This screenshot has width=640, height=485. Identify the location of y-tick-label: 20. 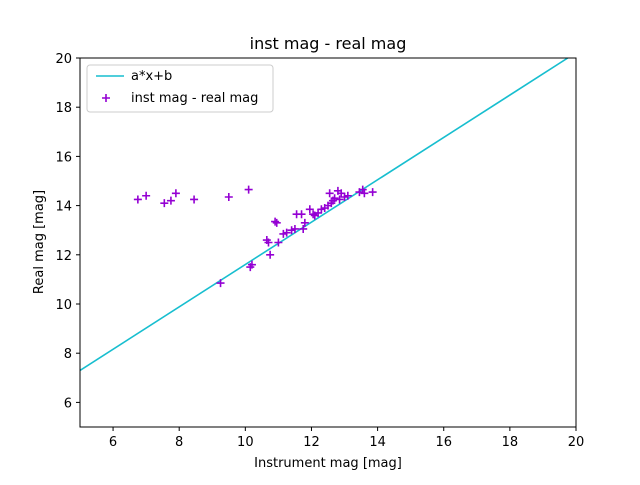
(63, 59).